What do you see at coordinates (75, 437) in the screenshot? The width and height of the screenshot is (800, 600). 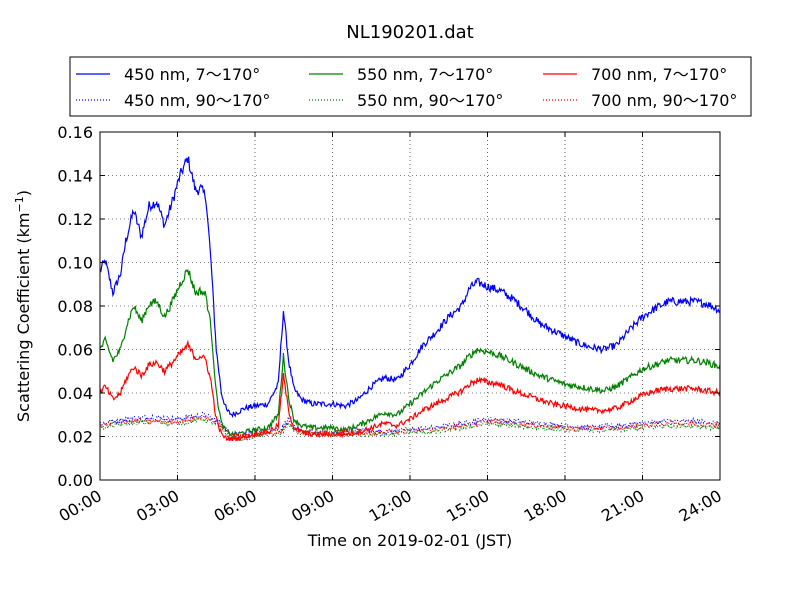 I see `y-tick-label: 0.02` at bounding box center [75, 437].